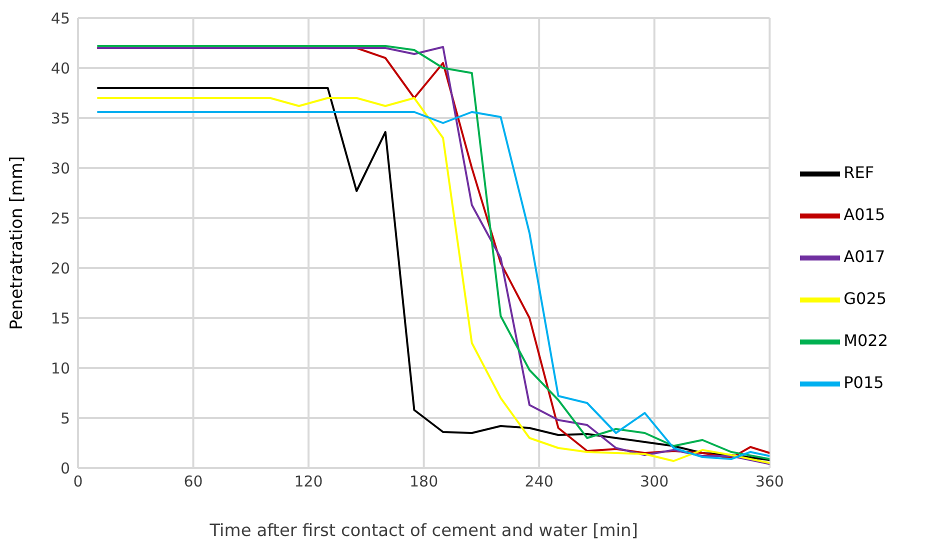 The height and width of the screenshot is (558, 928). I want to click on y-tick-label: 10, so click(60, 368).